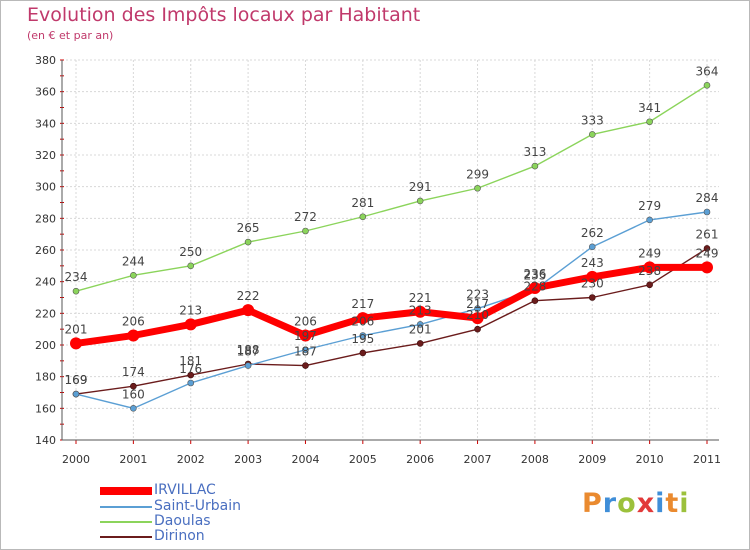  I want to click on data-label-dirinon: 188, so click(248, 350).